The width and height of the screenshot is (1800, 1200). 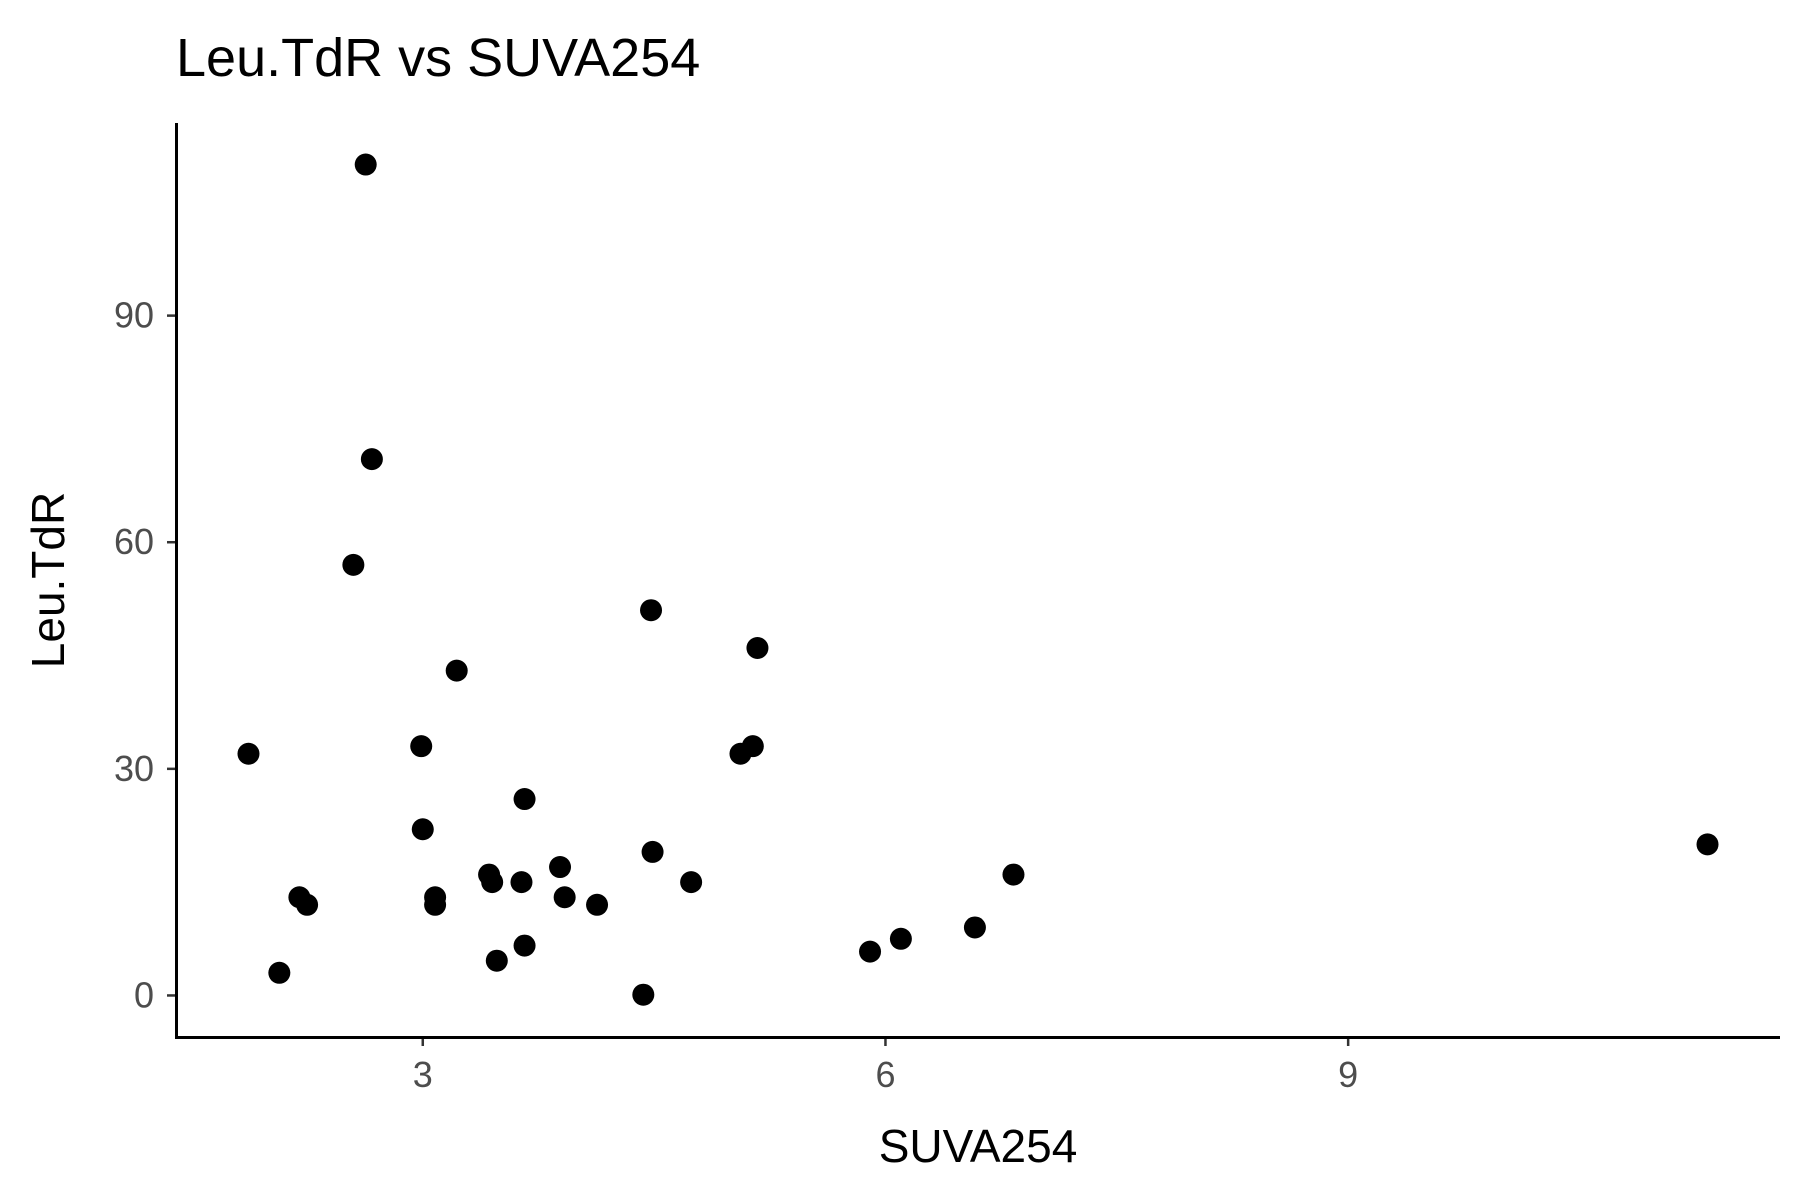 What do you see at coordinates (134, 768) in the screenshot?
I see `y-tick-label: 30` at bounding box center [134, 768].